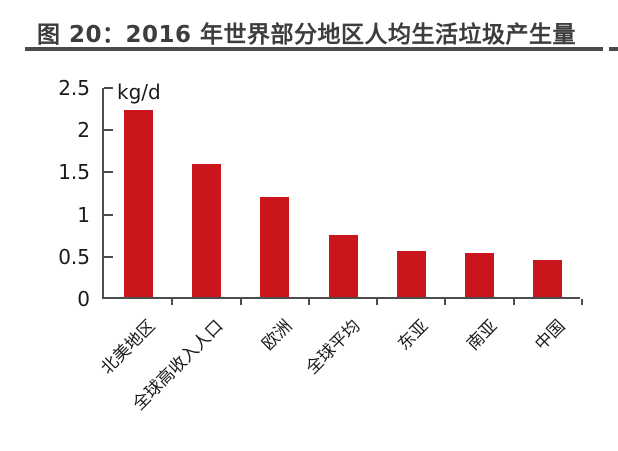 Image resolution: width=618 pixels, height=451 pixels. Describe the element at coordinates (83, 214) in the screenshot. I see `y-tick-label: 1` at that location.